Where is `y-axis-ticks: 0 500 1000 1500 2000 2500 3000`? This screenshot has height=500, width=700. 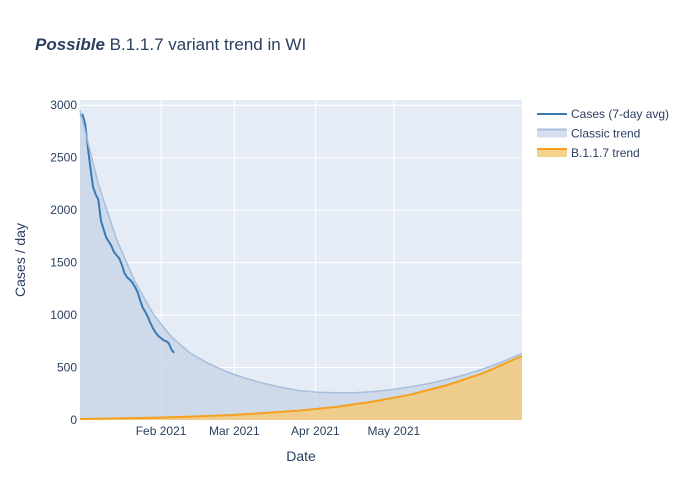 y-axis-ticks: 0 500 1000 1500 2000 2500 3000 is located at coordinates (63, 262).